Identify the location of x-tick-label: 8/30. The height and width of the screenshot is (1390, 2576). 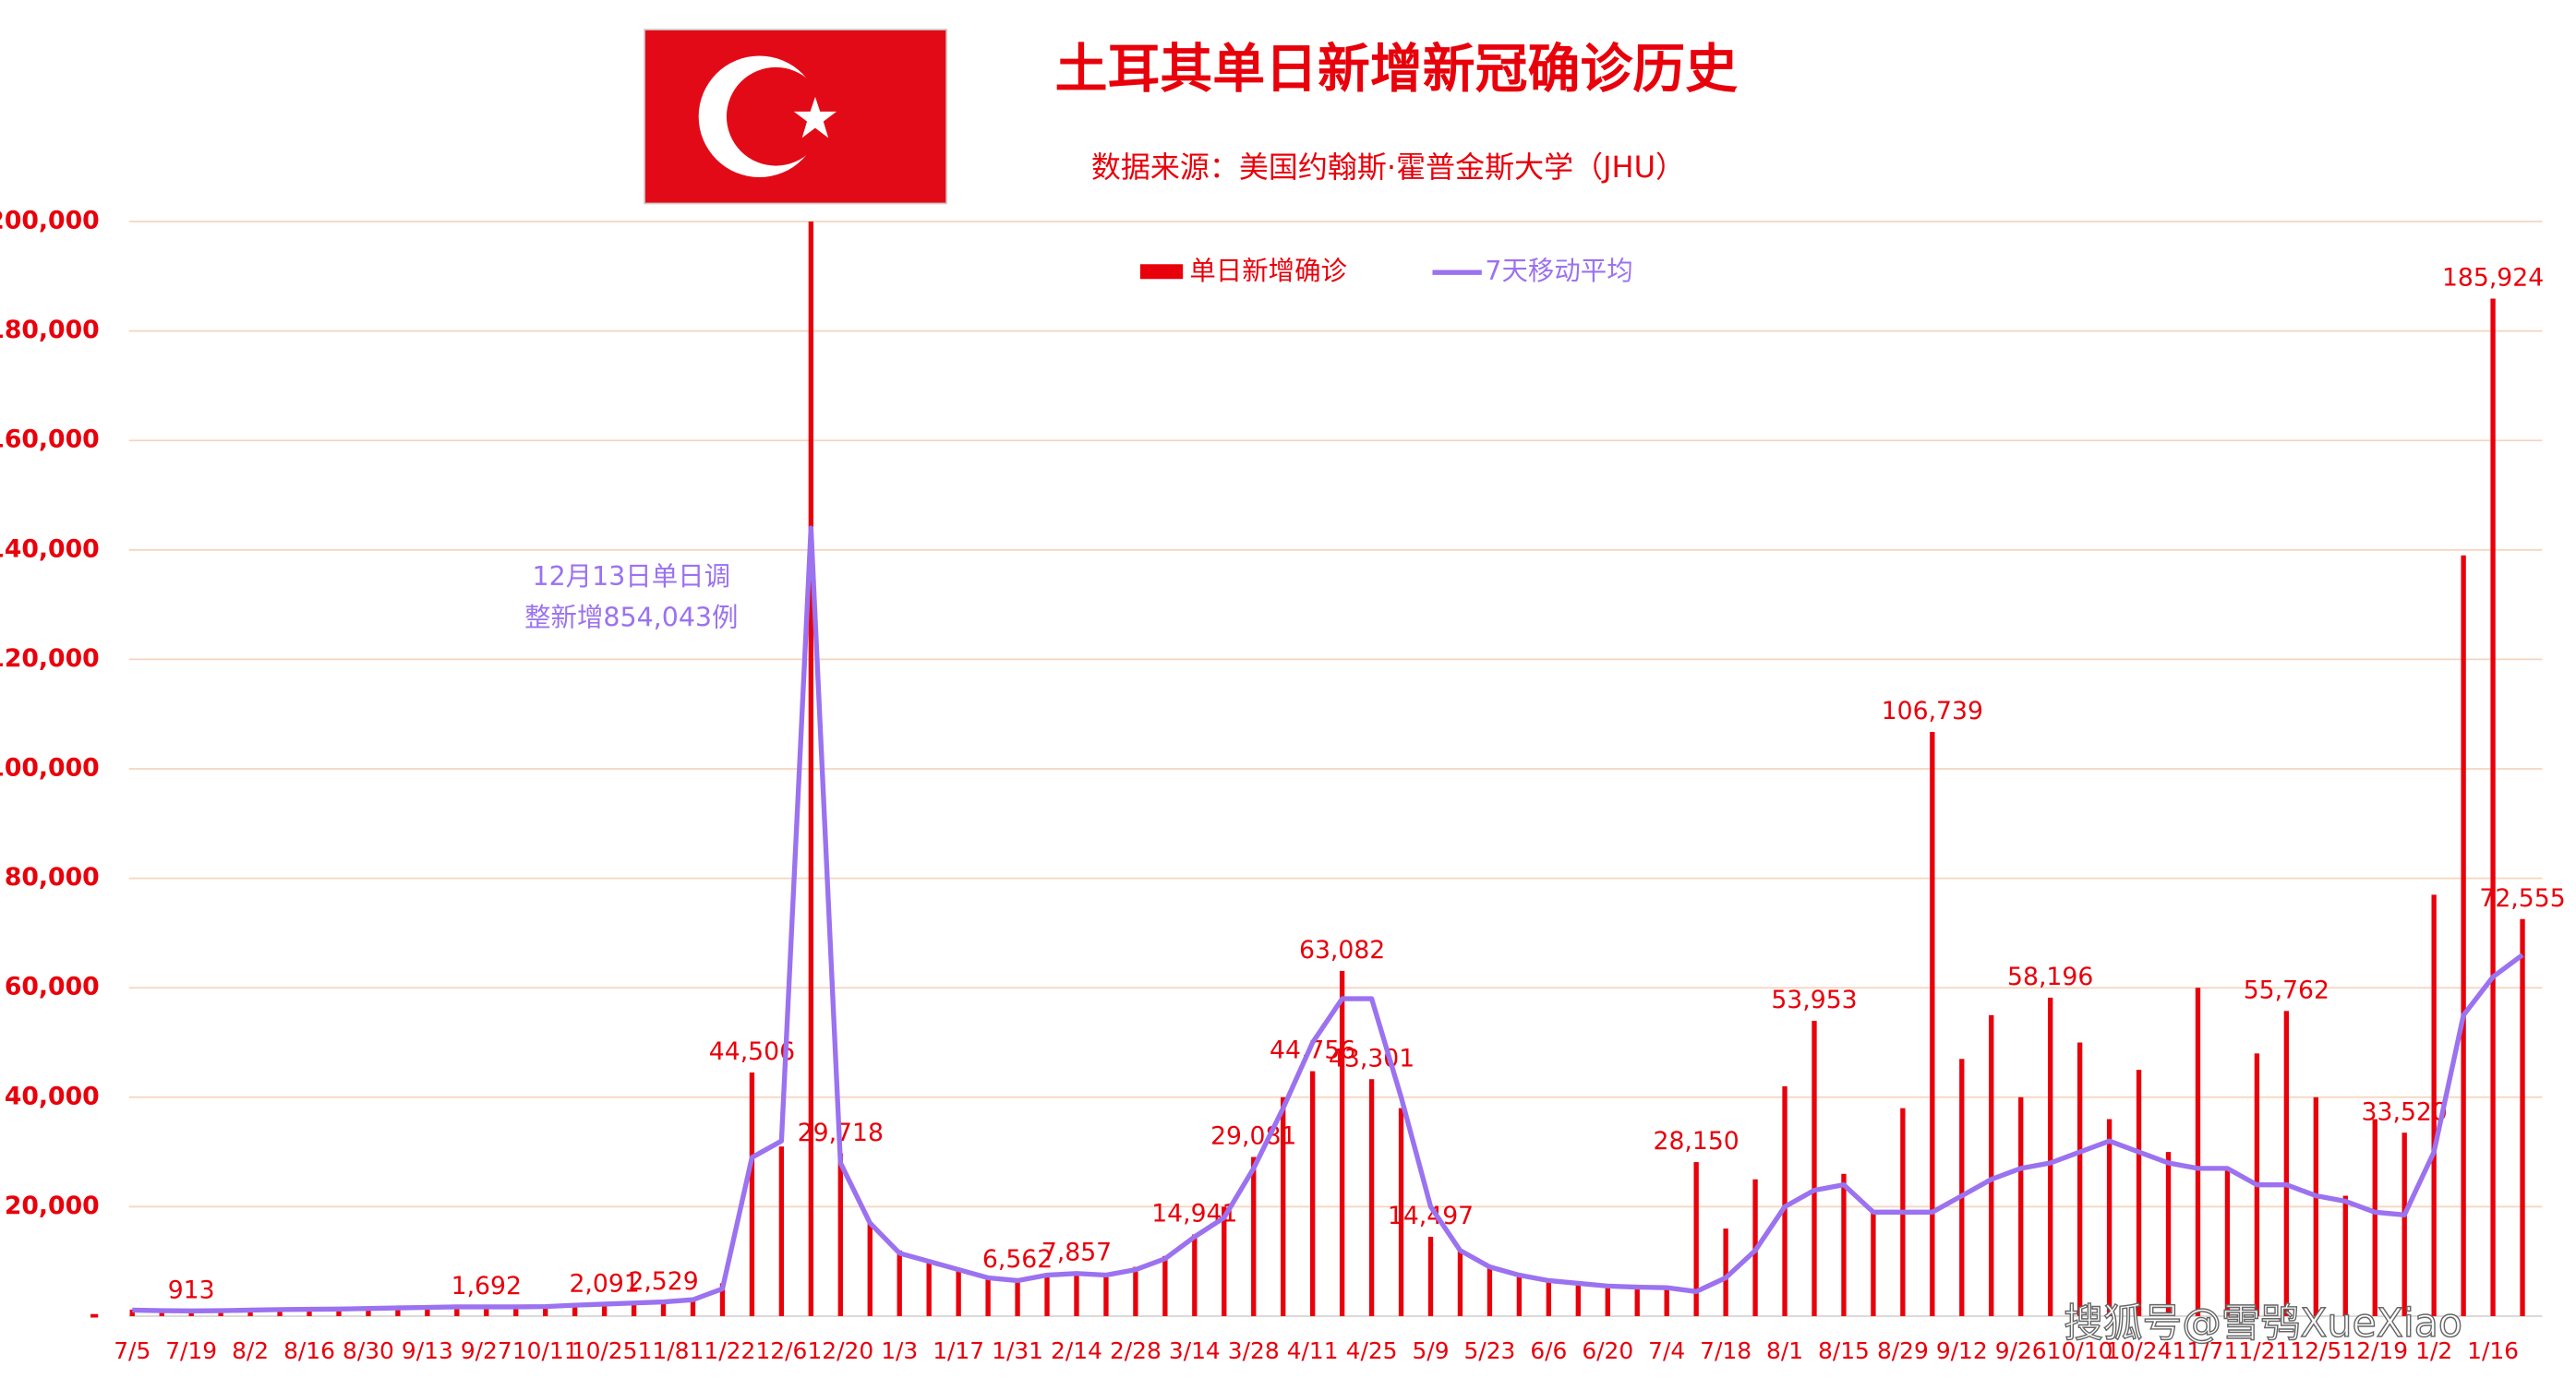
(368, 1350).